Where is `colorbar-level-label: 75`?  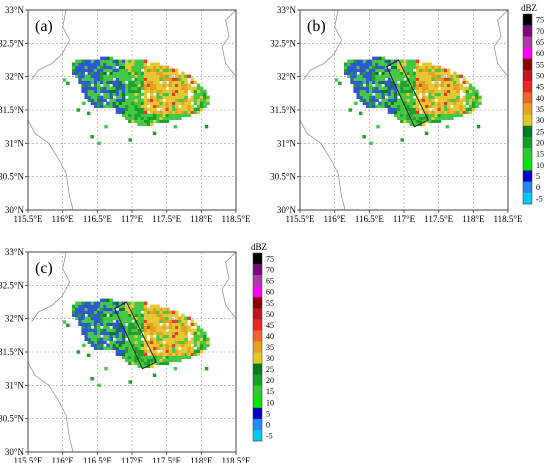 colorbar-level-label: 75 is located at coordinates (270, 259).